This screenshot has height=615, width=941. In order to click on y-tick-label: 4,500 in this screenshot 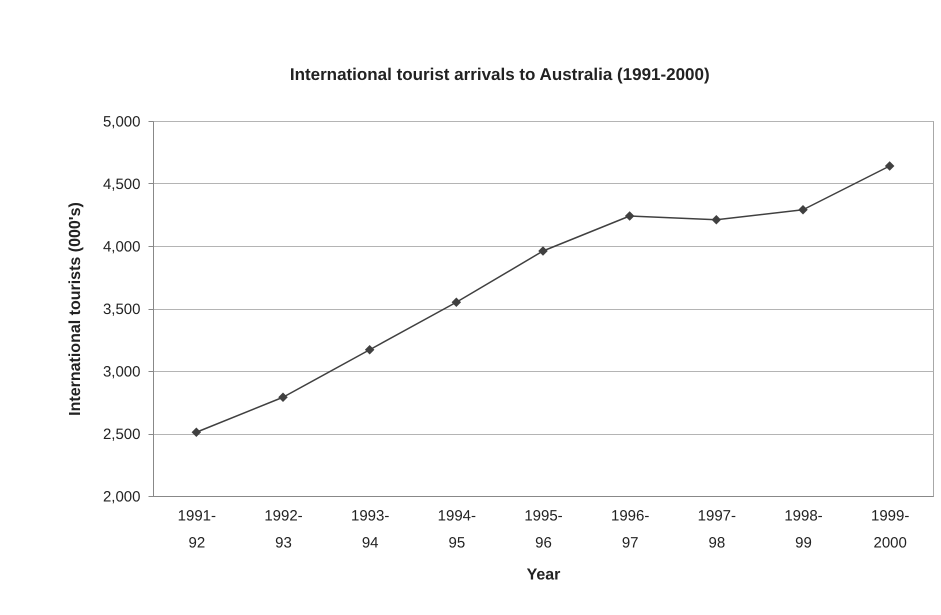, I will do `click(121, 184)`.